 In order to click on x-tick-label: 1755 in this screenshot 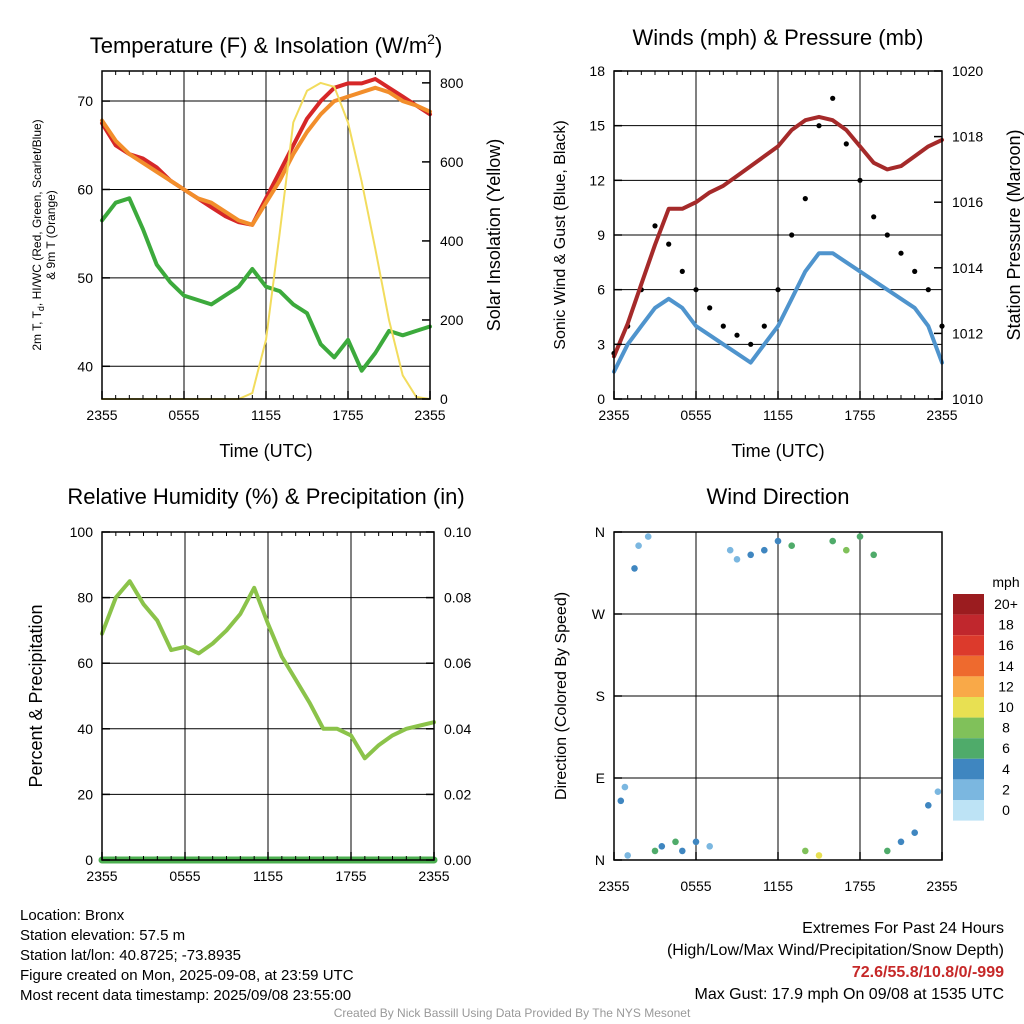, I will do `click(347, 415)`.